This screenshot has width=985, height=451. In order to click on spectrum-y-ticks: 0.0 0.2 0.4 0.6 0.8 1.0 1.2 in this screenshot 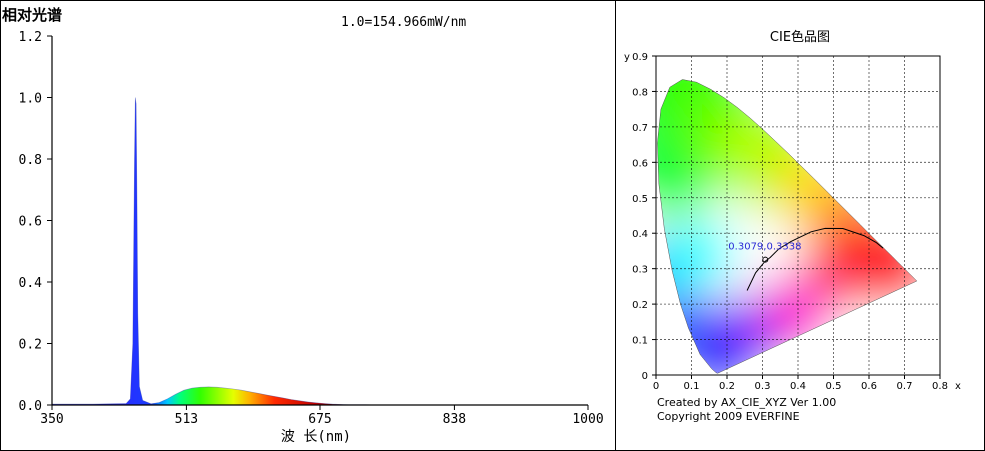, I will do `click(35, 222)`.